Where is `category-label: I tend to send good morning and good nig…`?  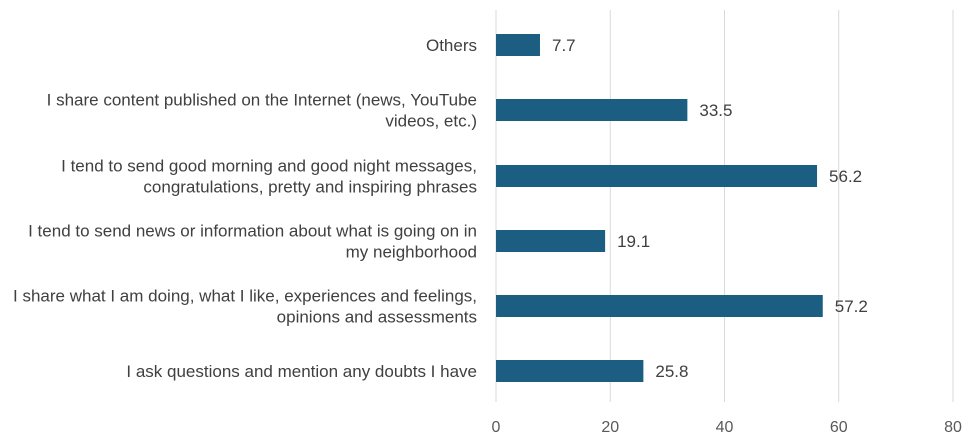
category-label: I tend to send good morning and good nig… is located at coordinates (269, 177).